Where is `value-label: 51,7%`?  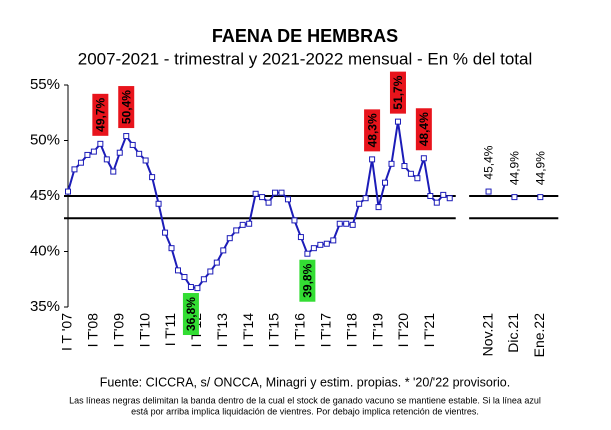 value-label: 51,7% is located at coordinates (398, 92).